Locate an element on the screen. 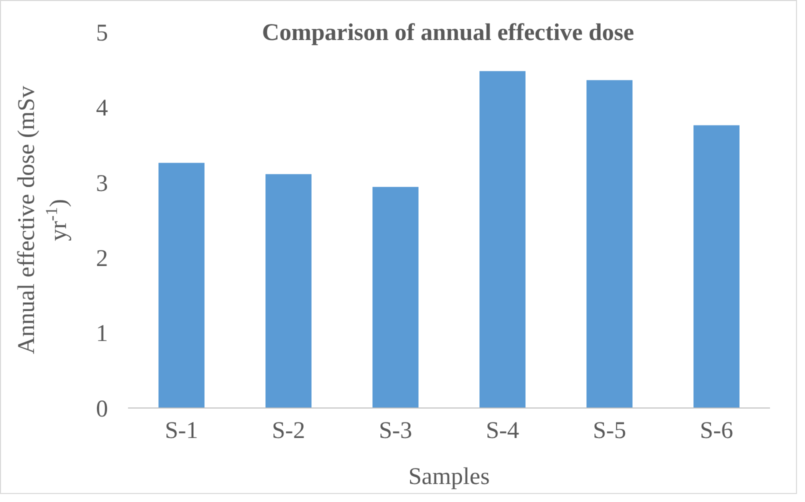  y-tick-label: 0 is located at coordinates (102, 409).